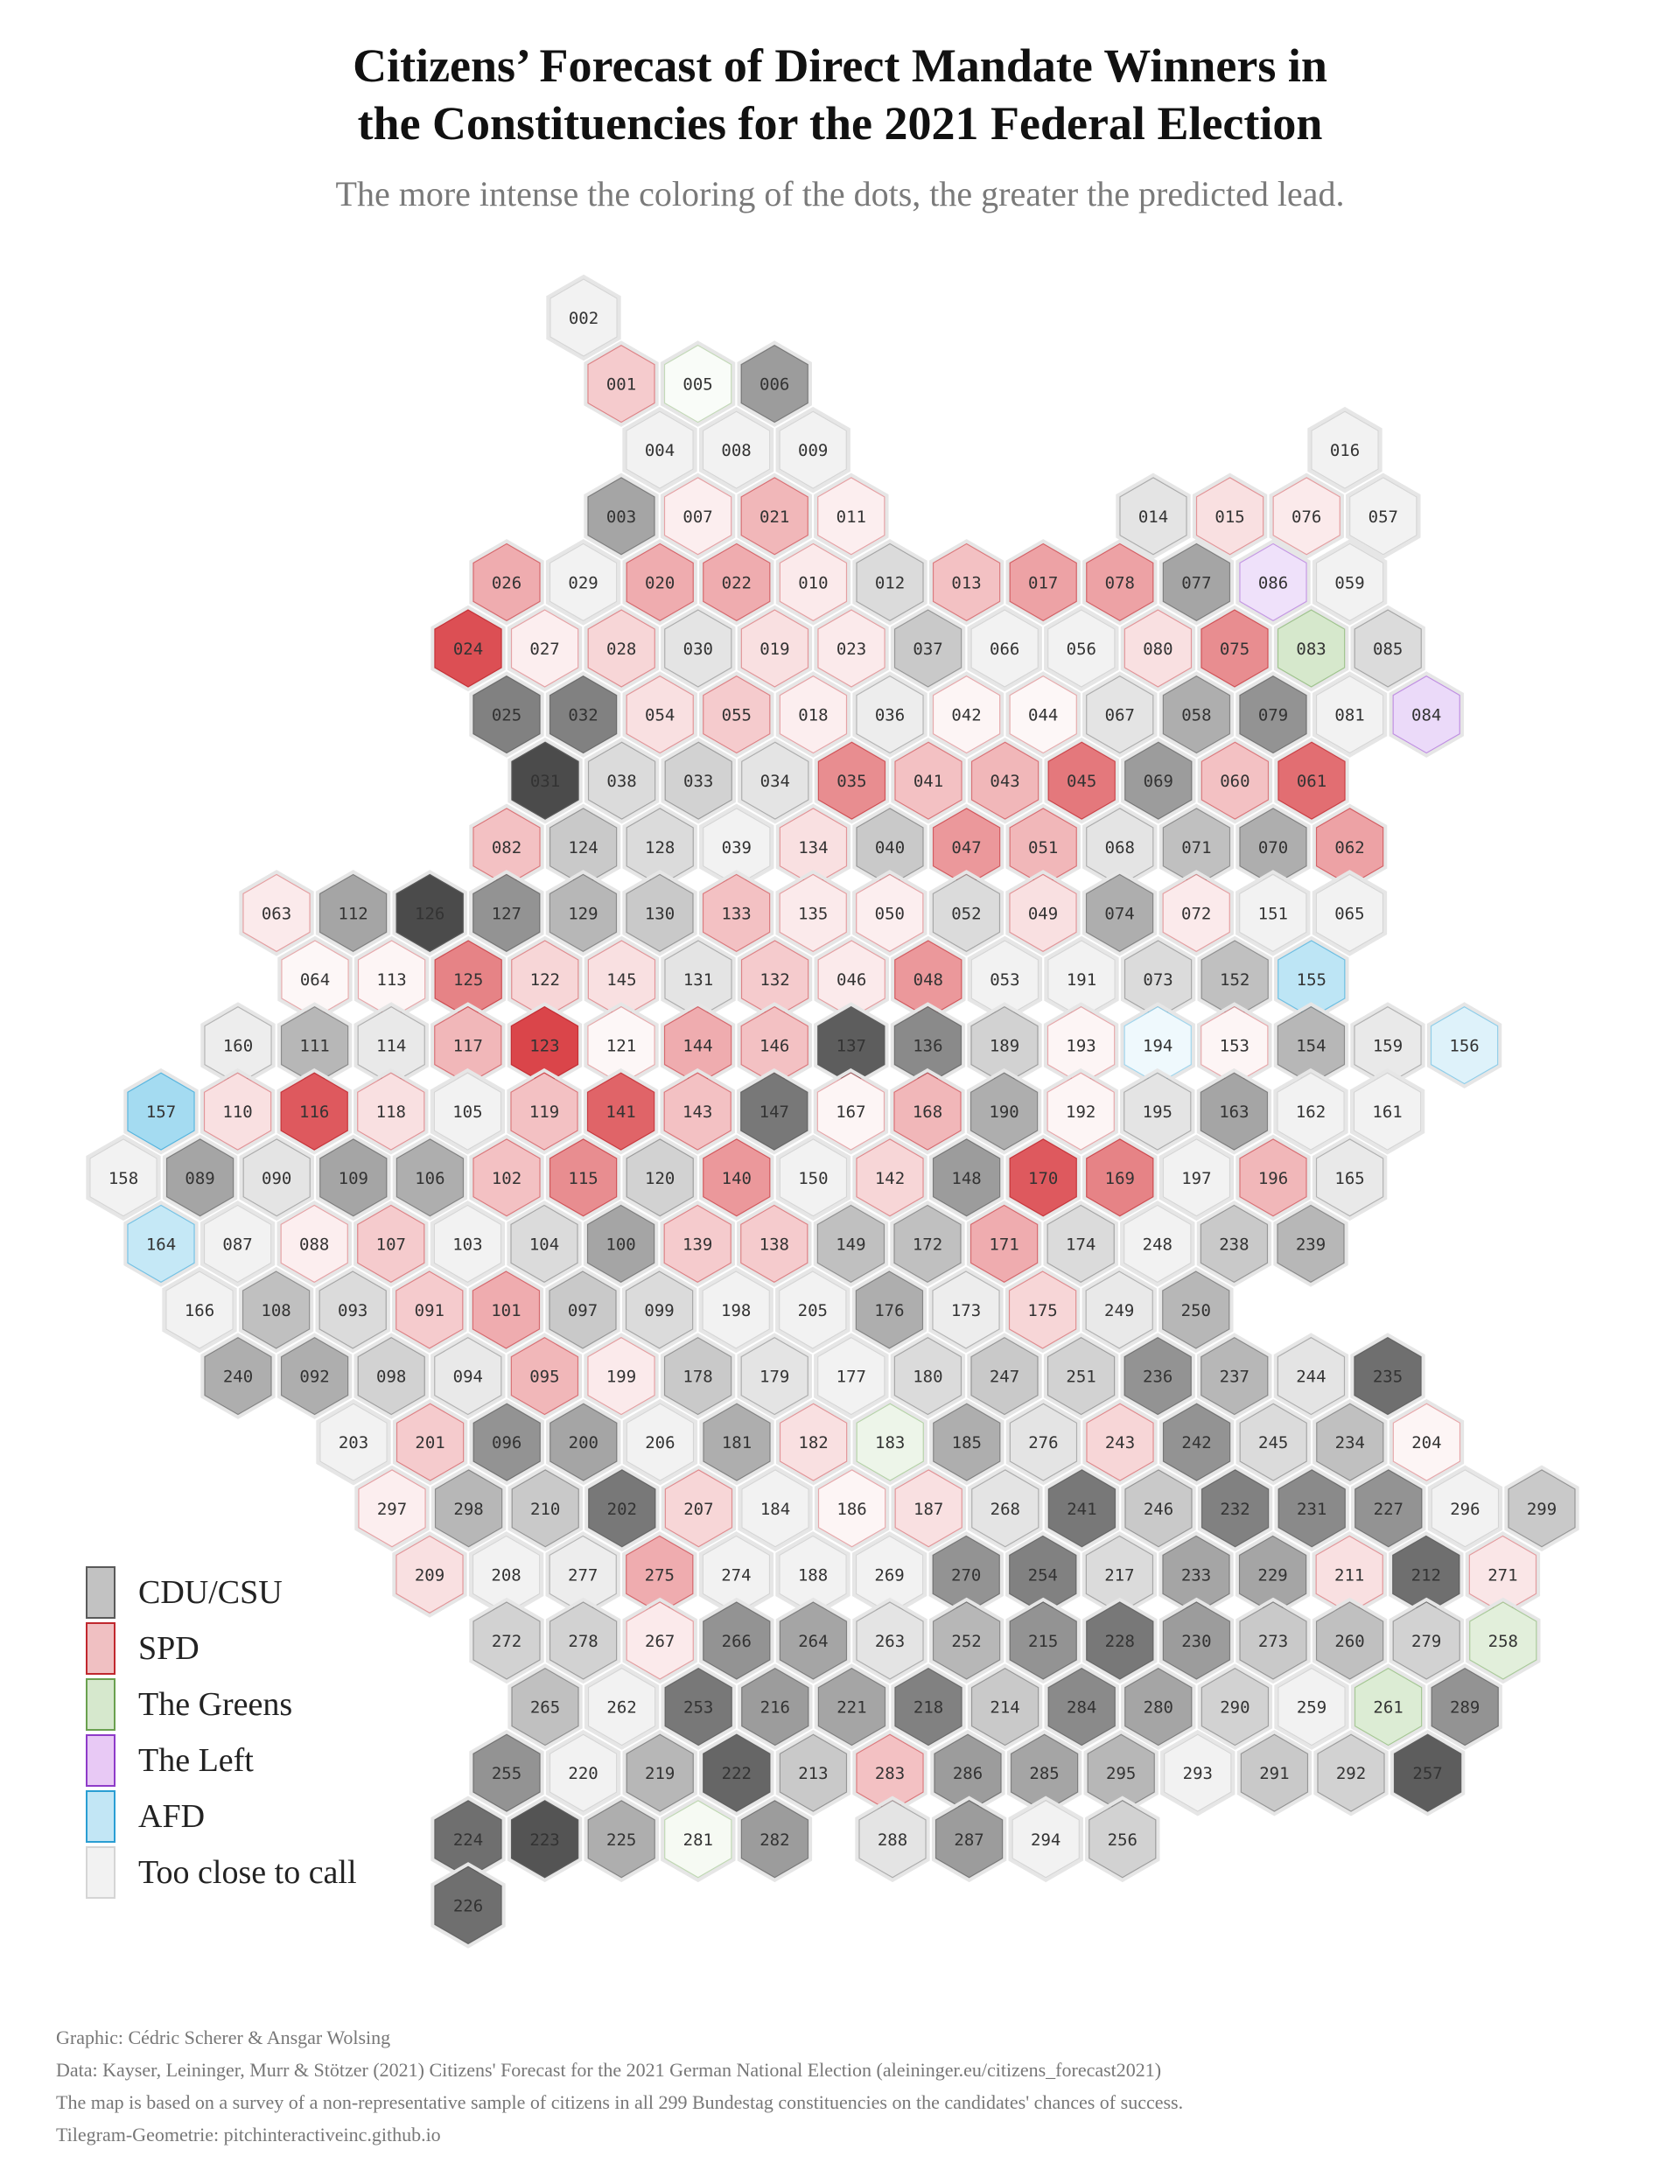  I want to click on constituency-label: 078, so click(1120, 582).